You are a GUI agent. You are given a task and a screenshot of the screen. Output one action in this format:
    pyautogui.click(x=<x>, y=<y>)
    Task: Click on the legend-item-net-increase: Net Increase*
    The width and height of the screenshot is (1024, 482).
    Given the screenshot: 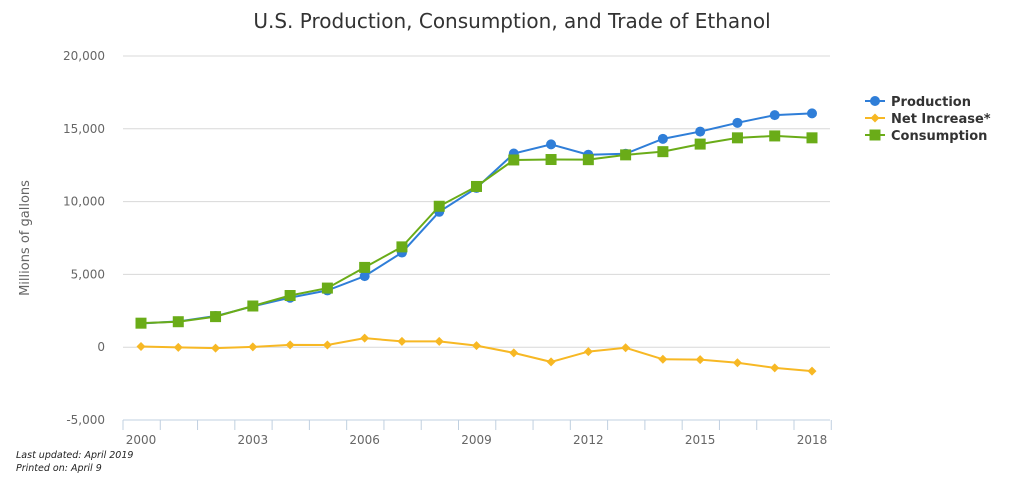 What is the action you would take?
    pyautogui.click(x=928, y=119)
    